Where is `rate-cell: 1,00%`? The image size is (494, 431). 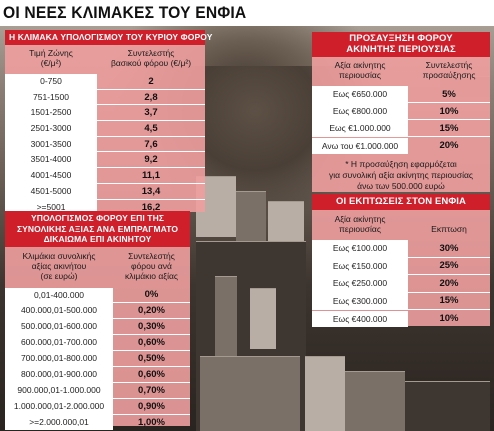
rate-cell: 1,00% is located at coordinates (151, 423).